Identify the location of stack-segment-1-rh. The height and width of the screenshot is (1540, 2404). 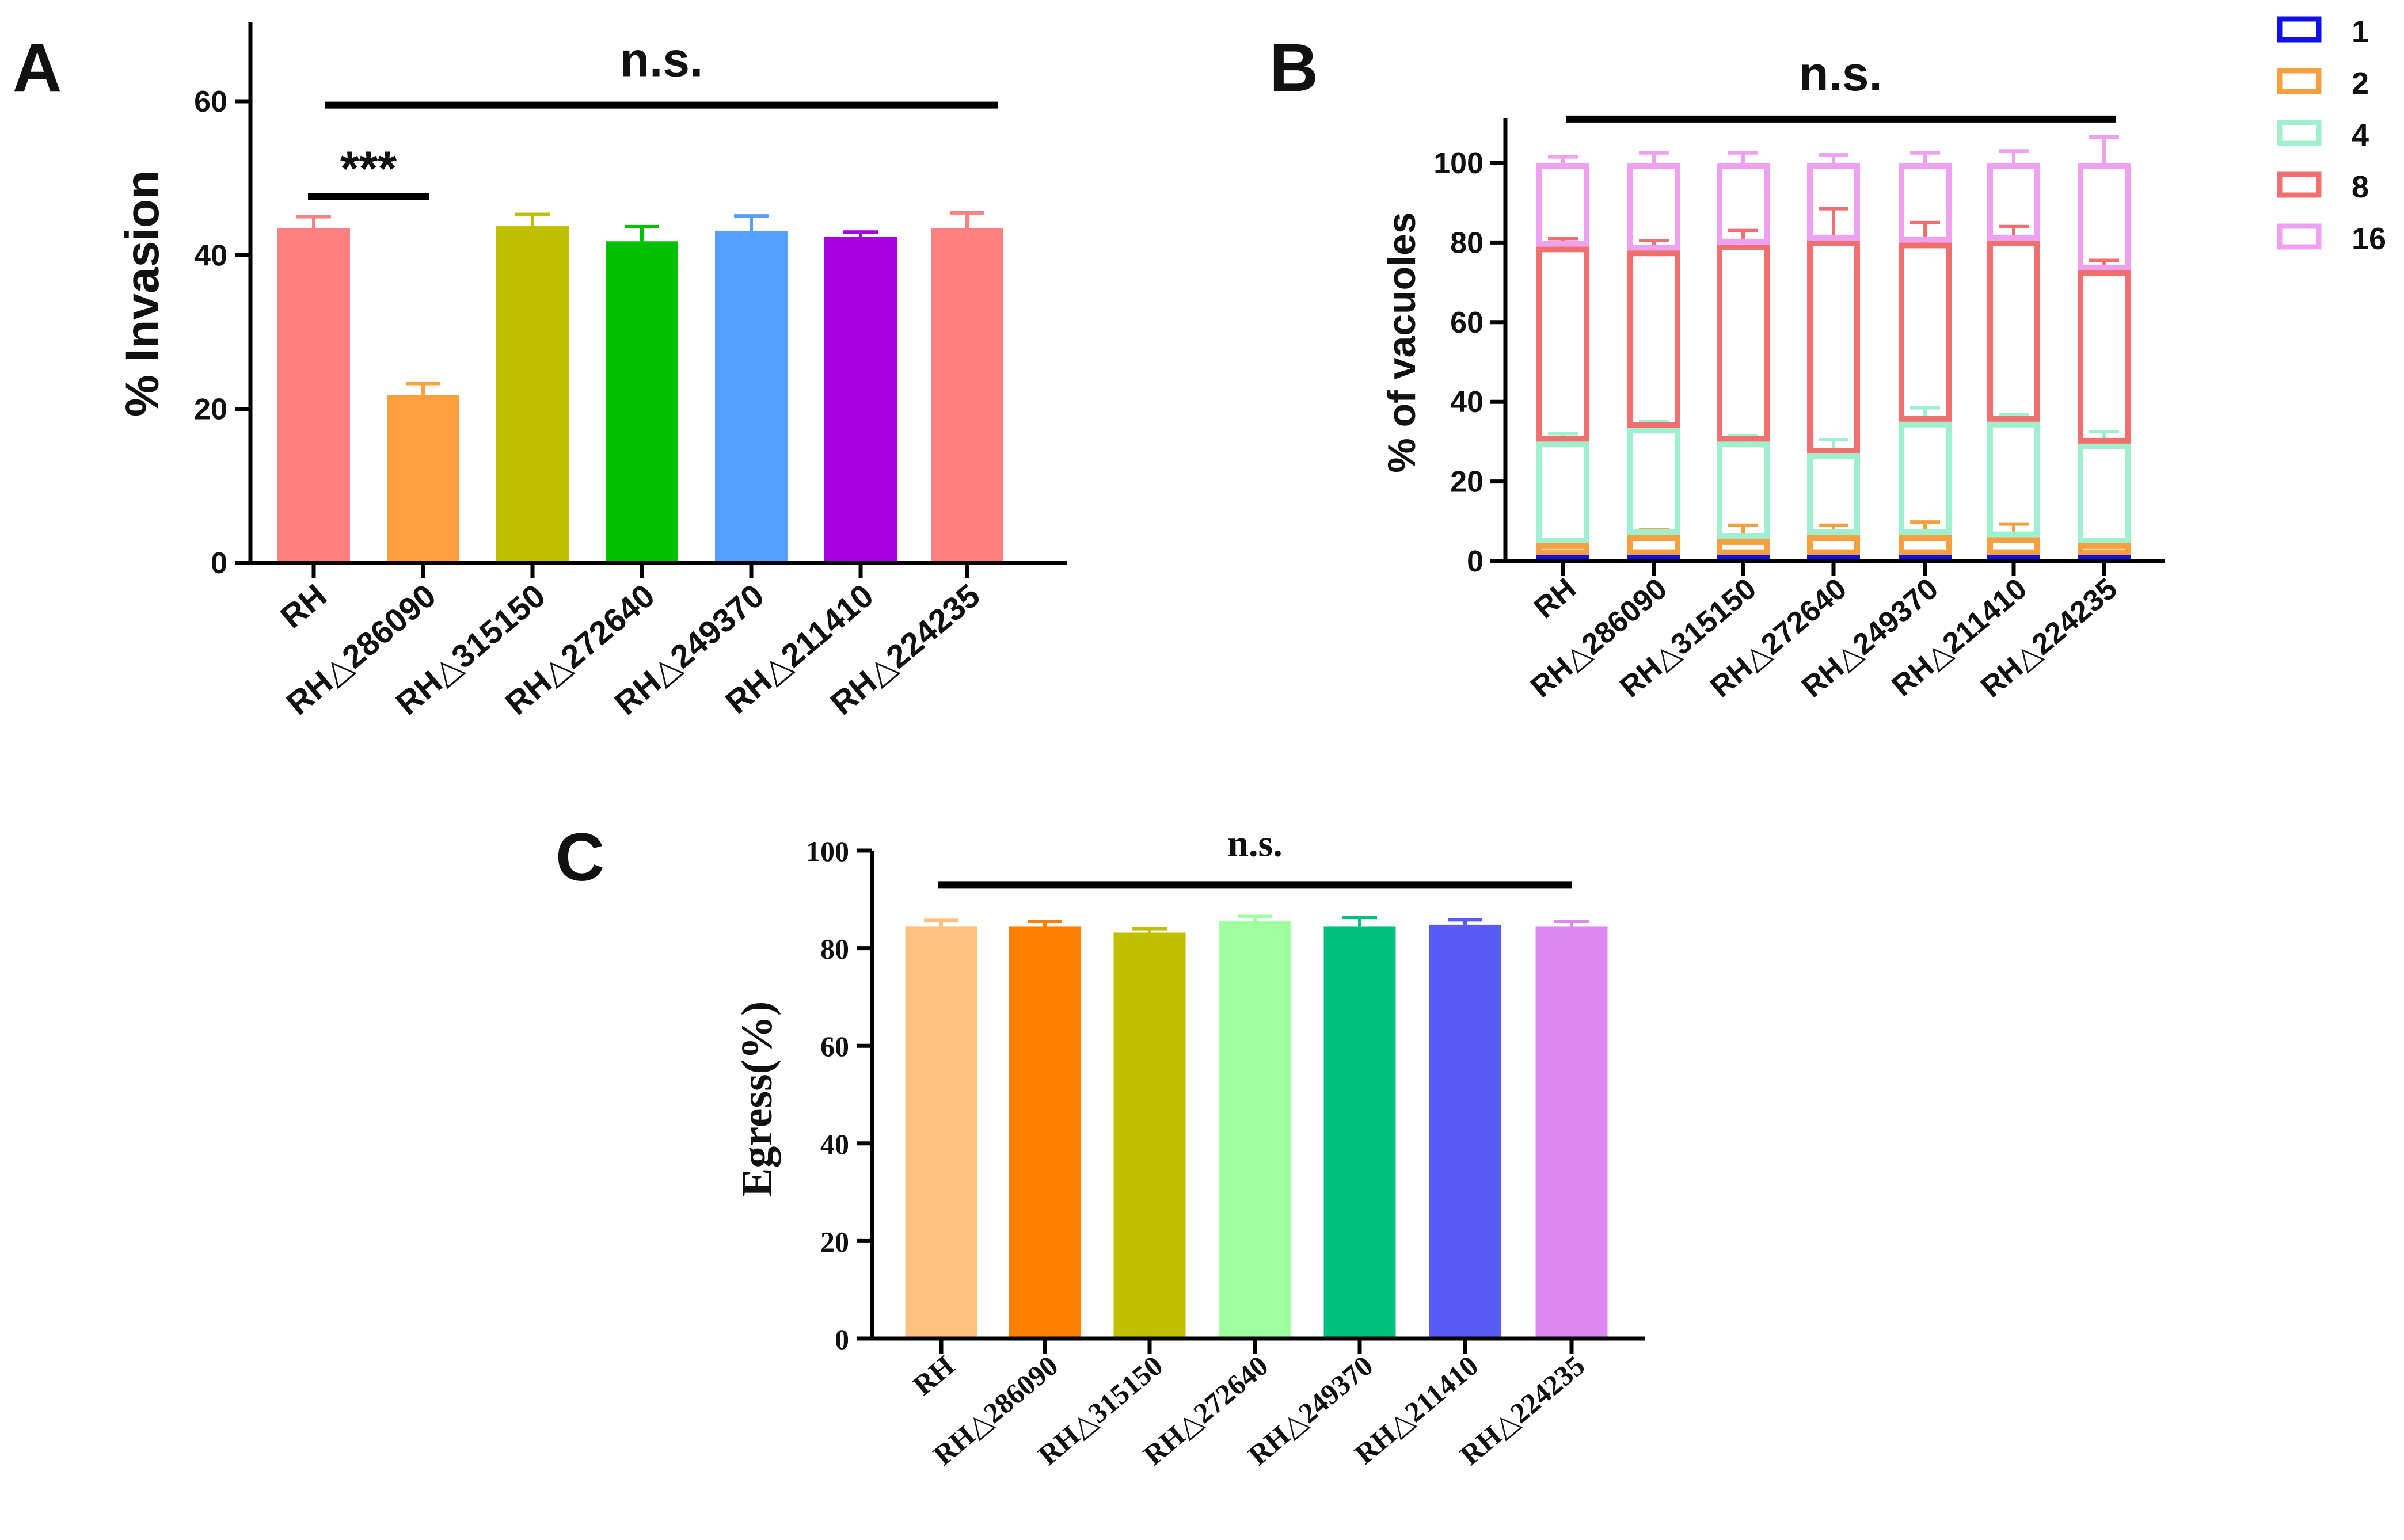
(1562, 558).